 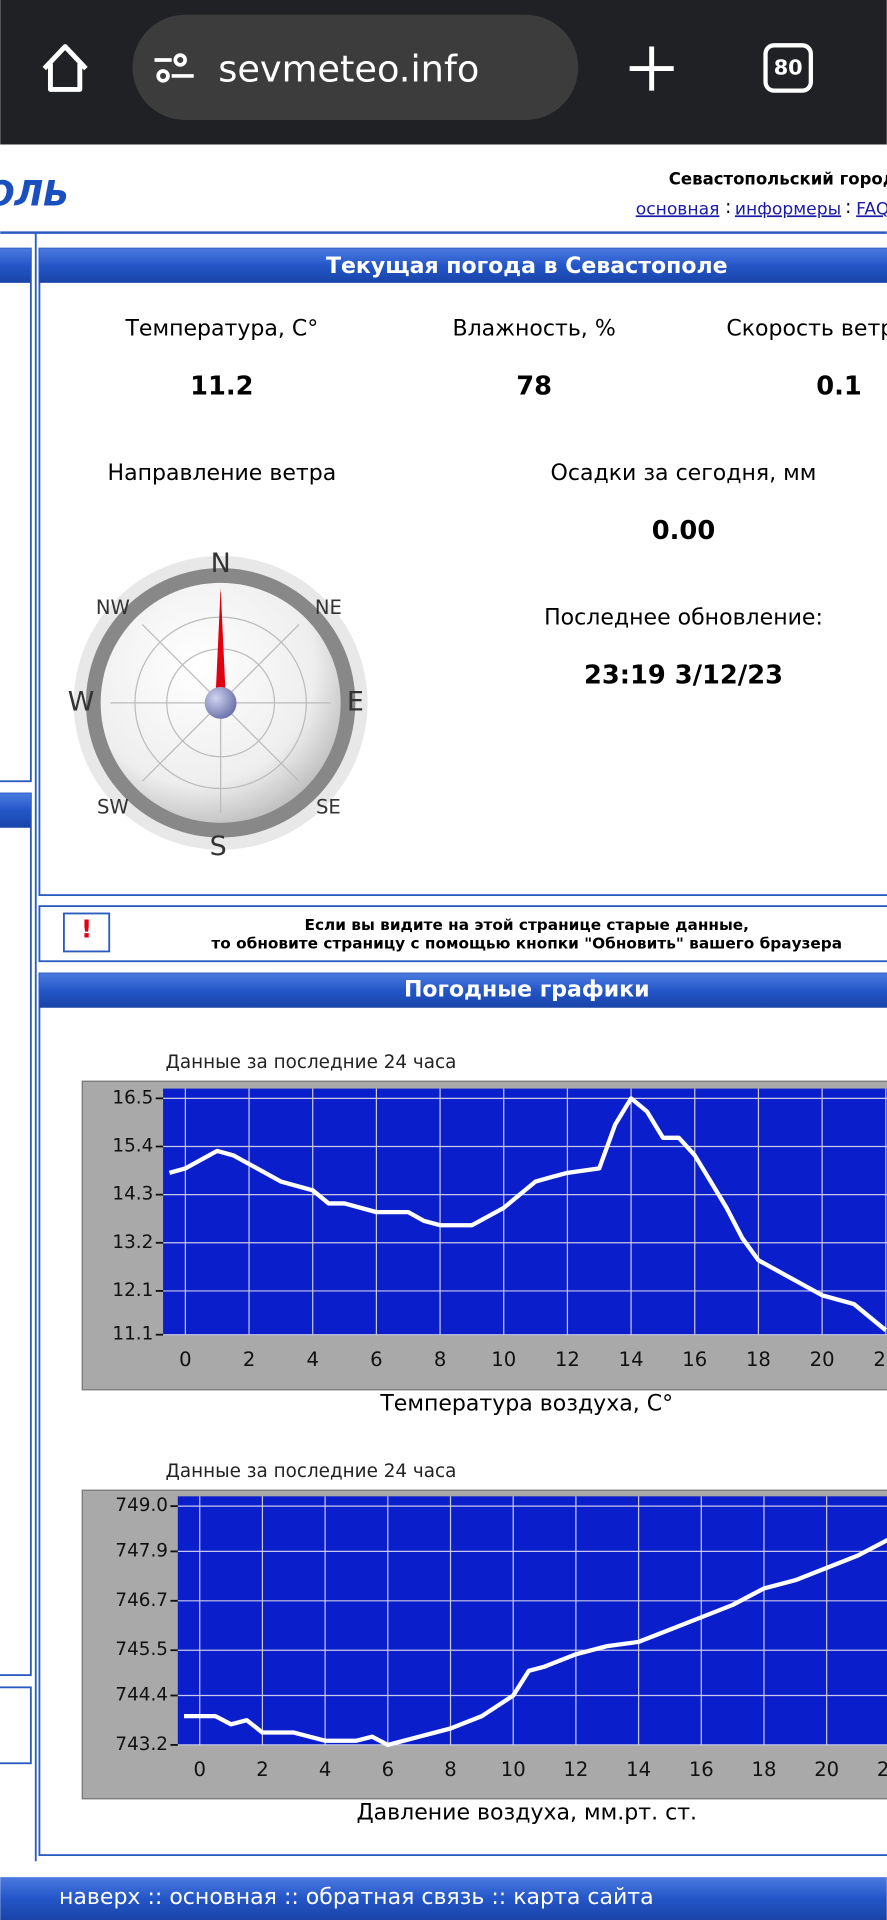 What do you see at coordinates (141, 1694) in the screenshot?
I see `y-tick-label: 744.4` at bounding box center [141, 1694].